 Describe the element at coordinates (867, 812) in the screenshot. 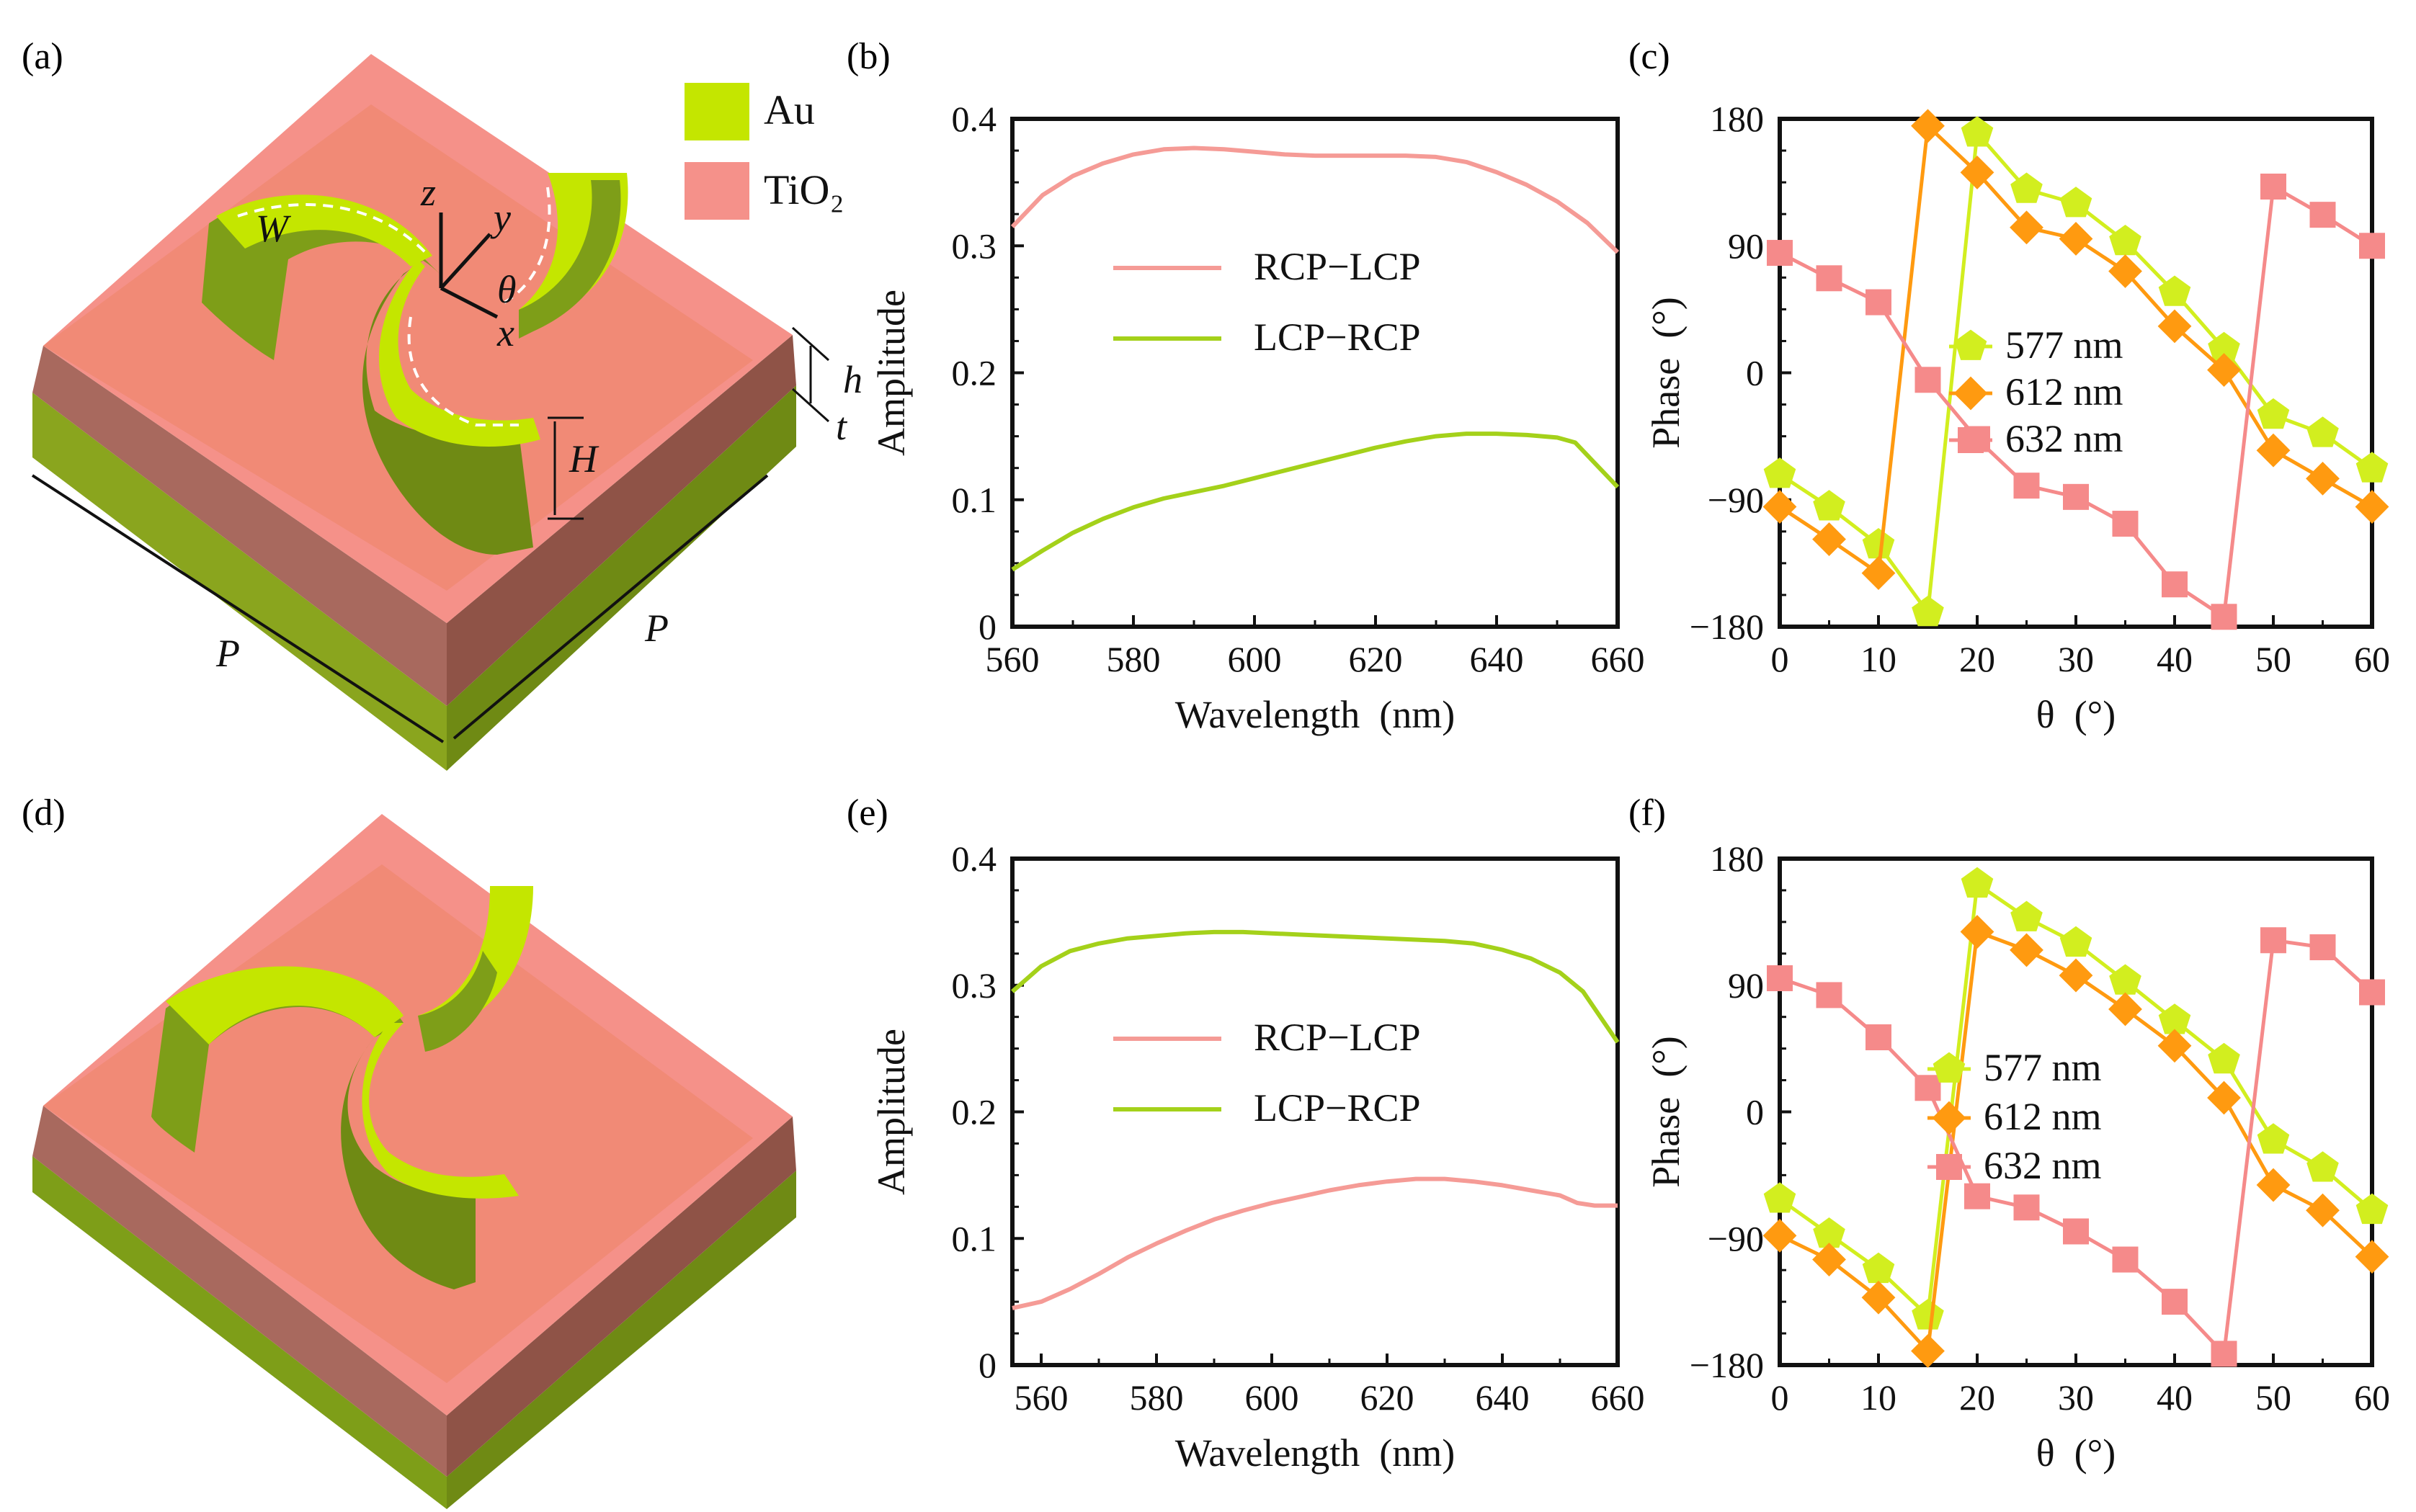

I see `panel-label-e: (e)` at that location.